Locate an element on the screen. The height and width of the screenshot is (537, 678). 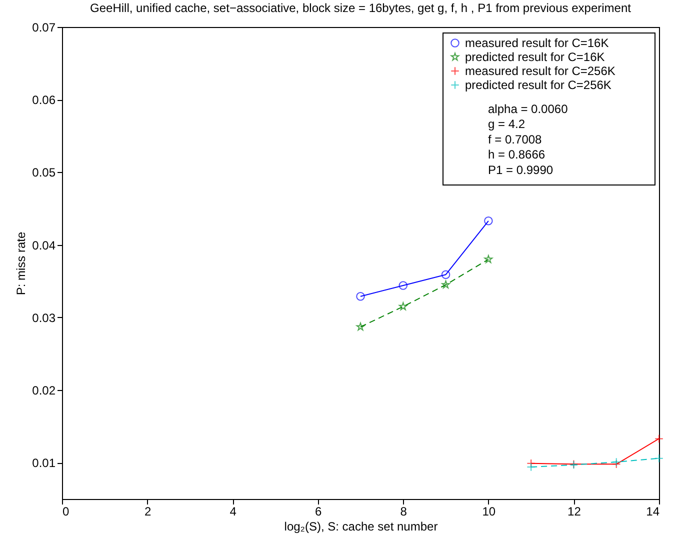
legend-label: measured result for C=16K is located at coordinates (537, 43).